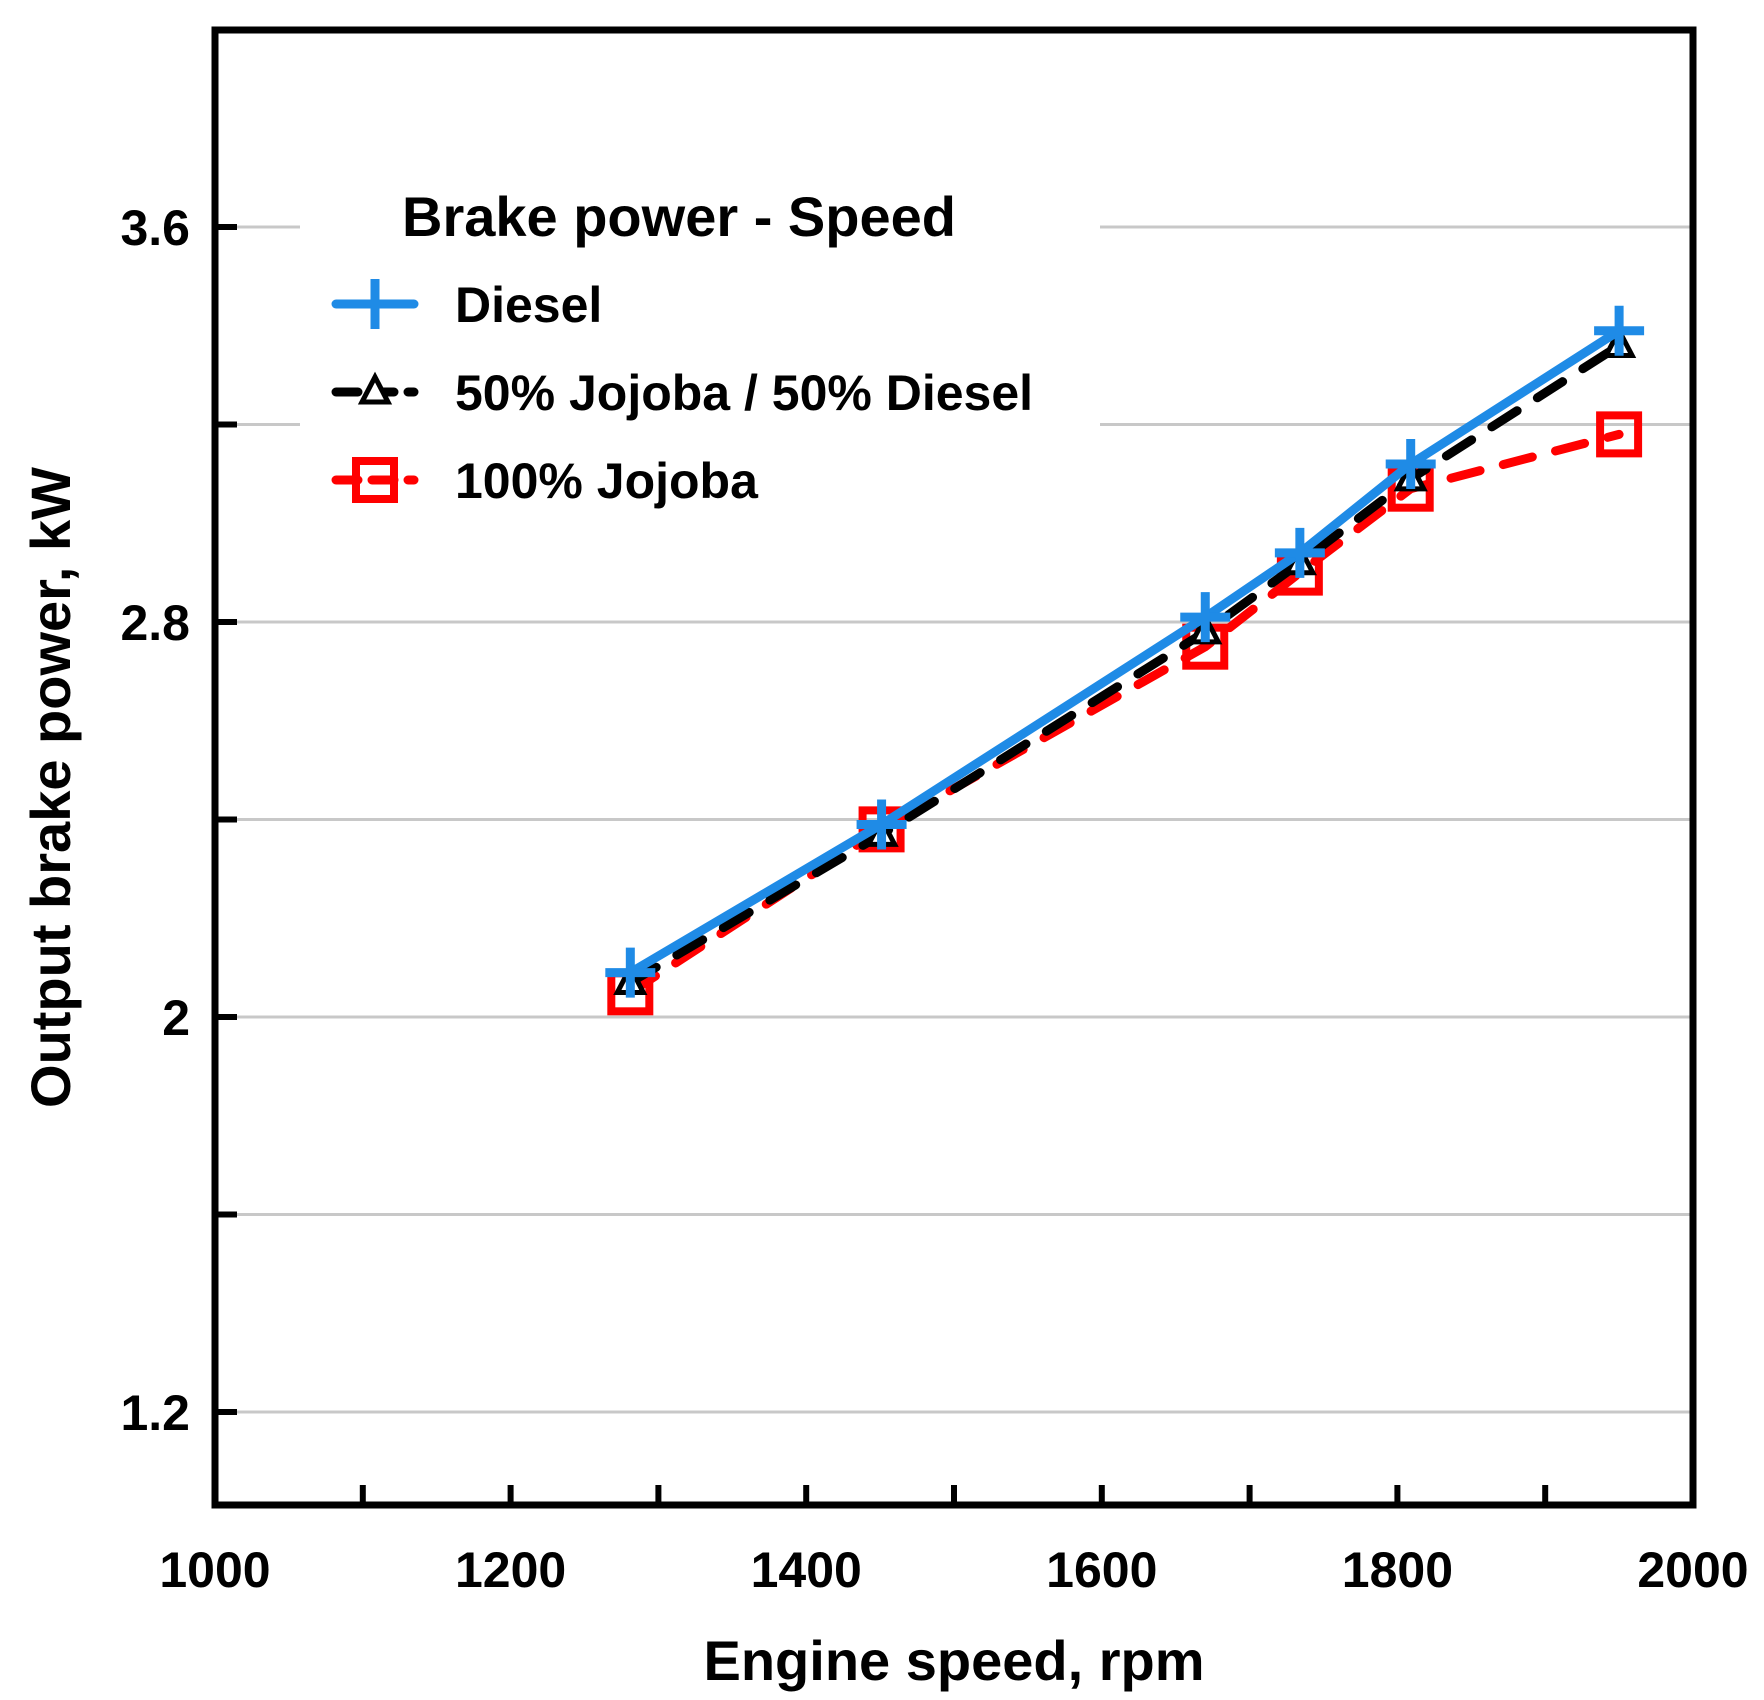 The image size is (1764, 1700). I want to click on y-tick-label: 1.2, so click(155, 1413).